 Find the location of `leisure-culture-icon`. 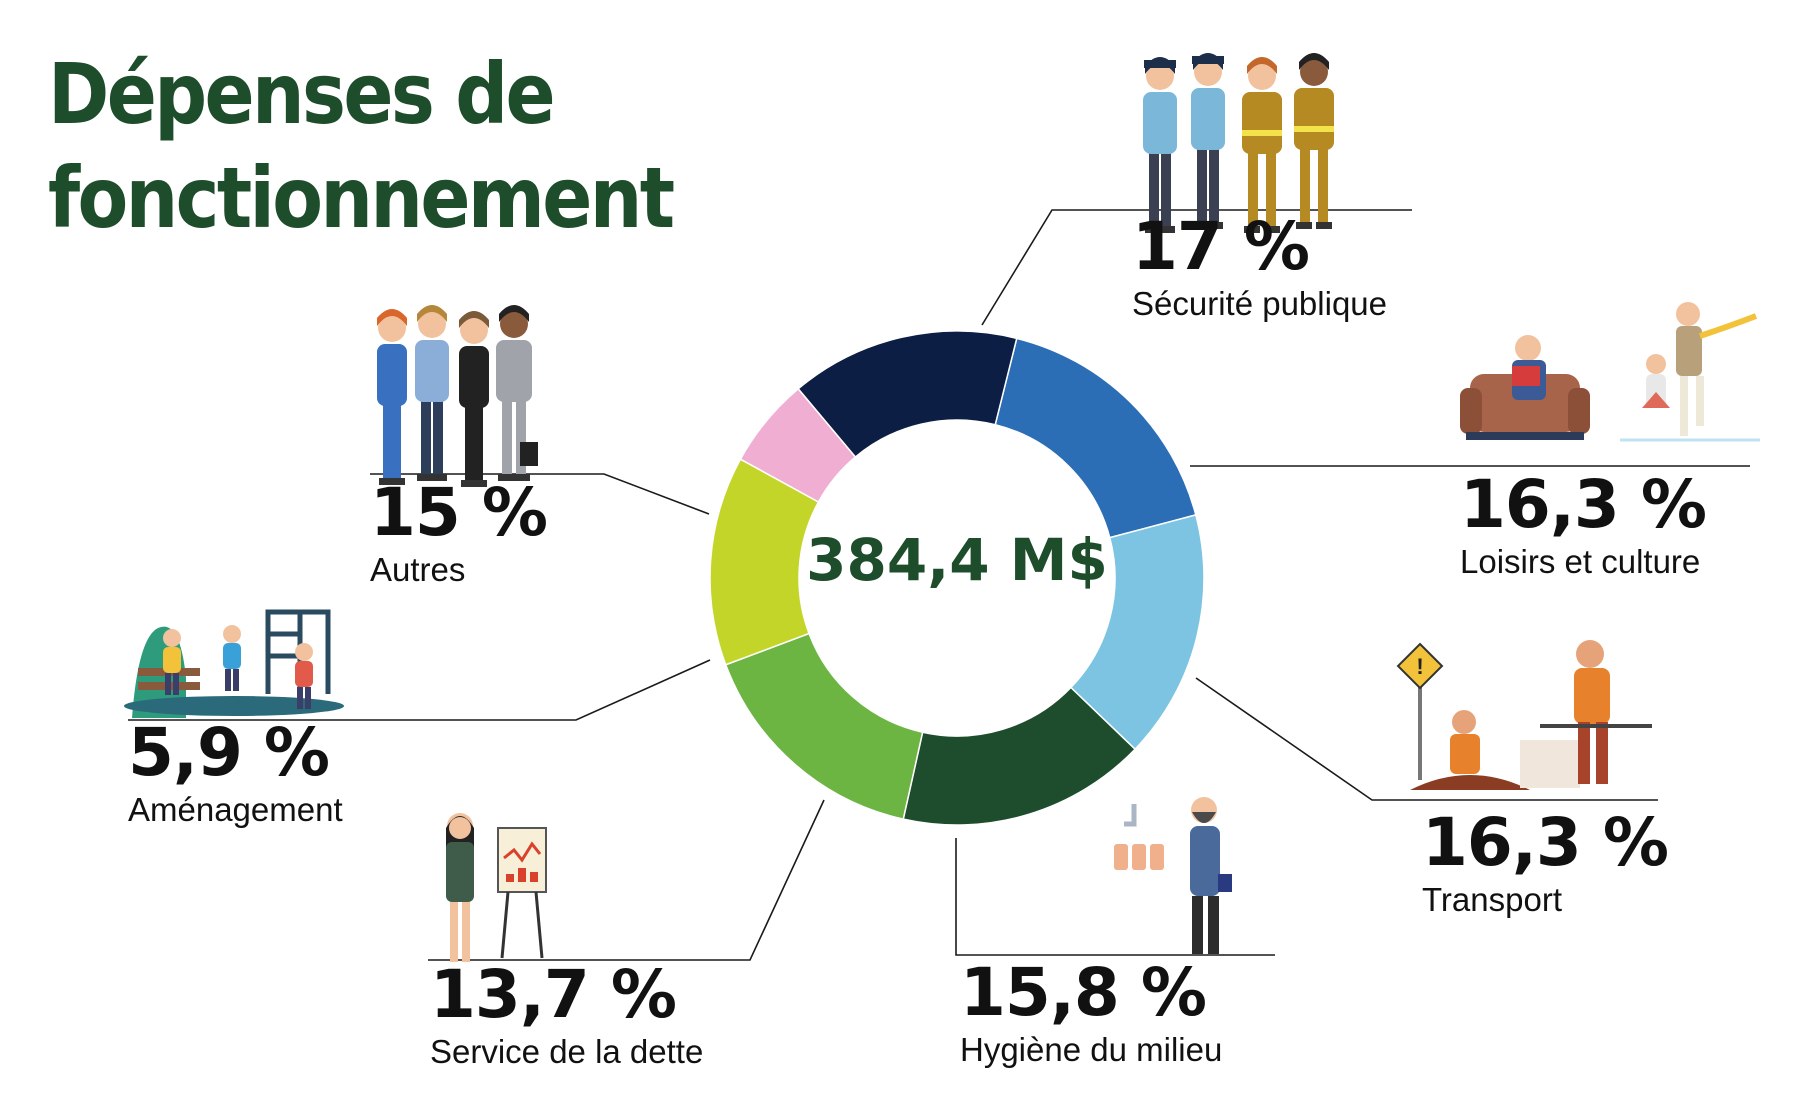

leisure-culture-icon is located at coordinates (1610, 372).